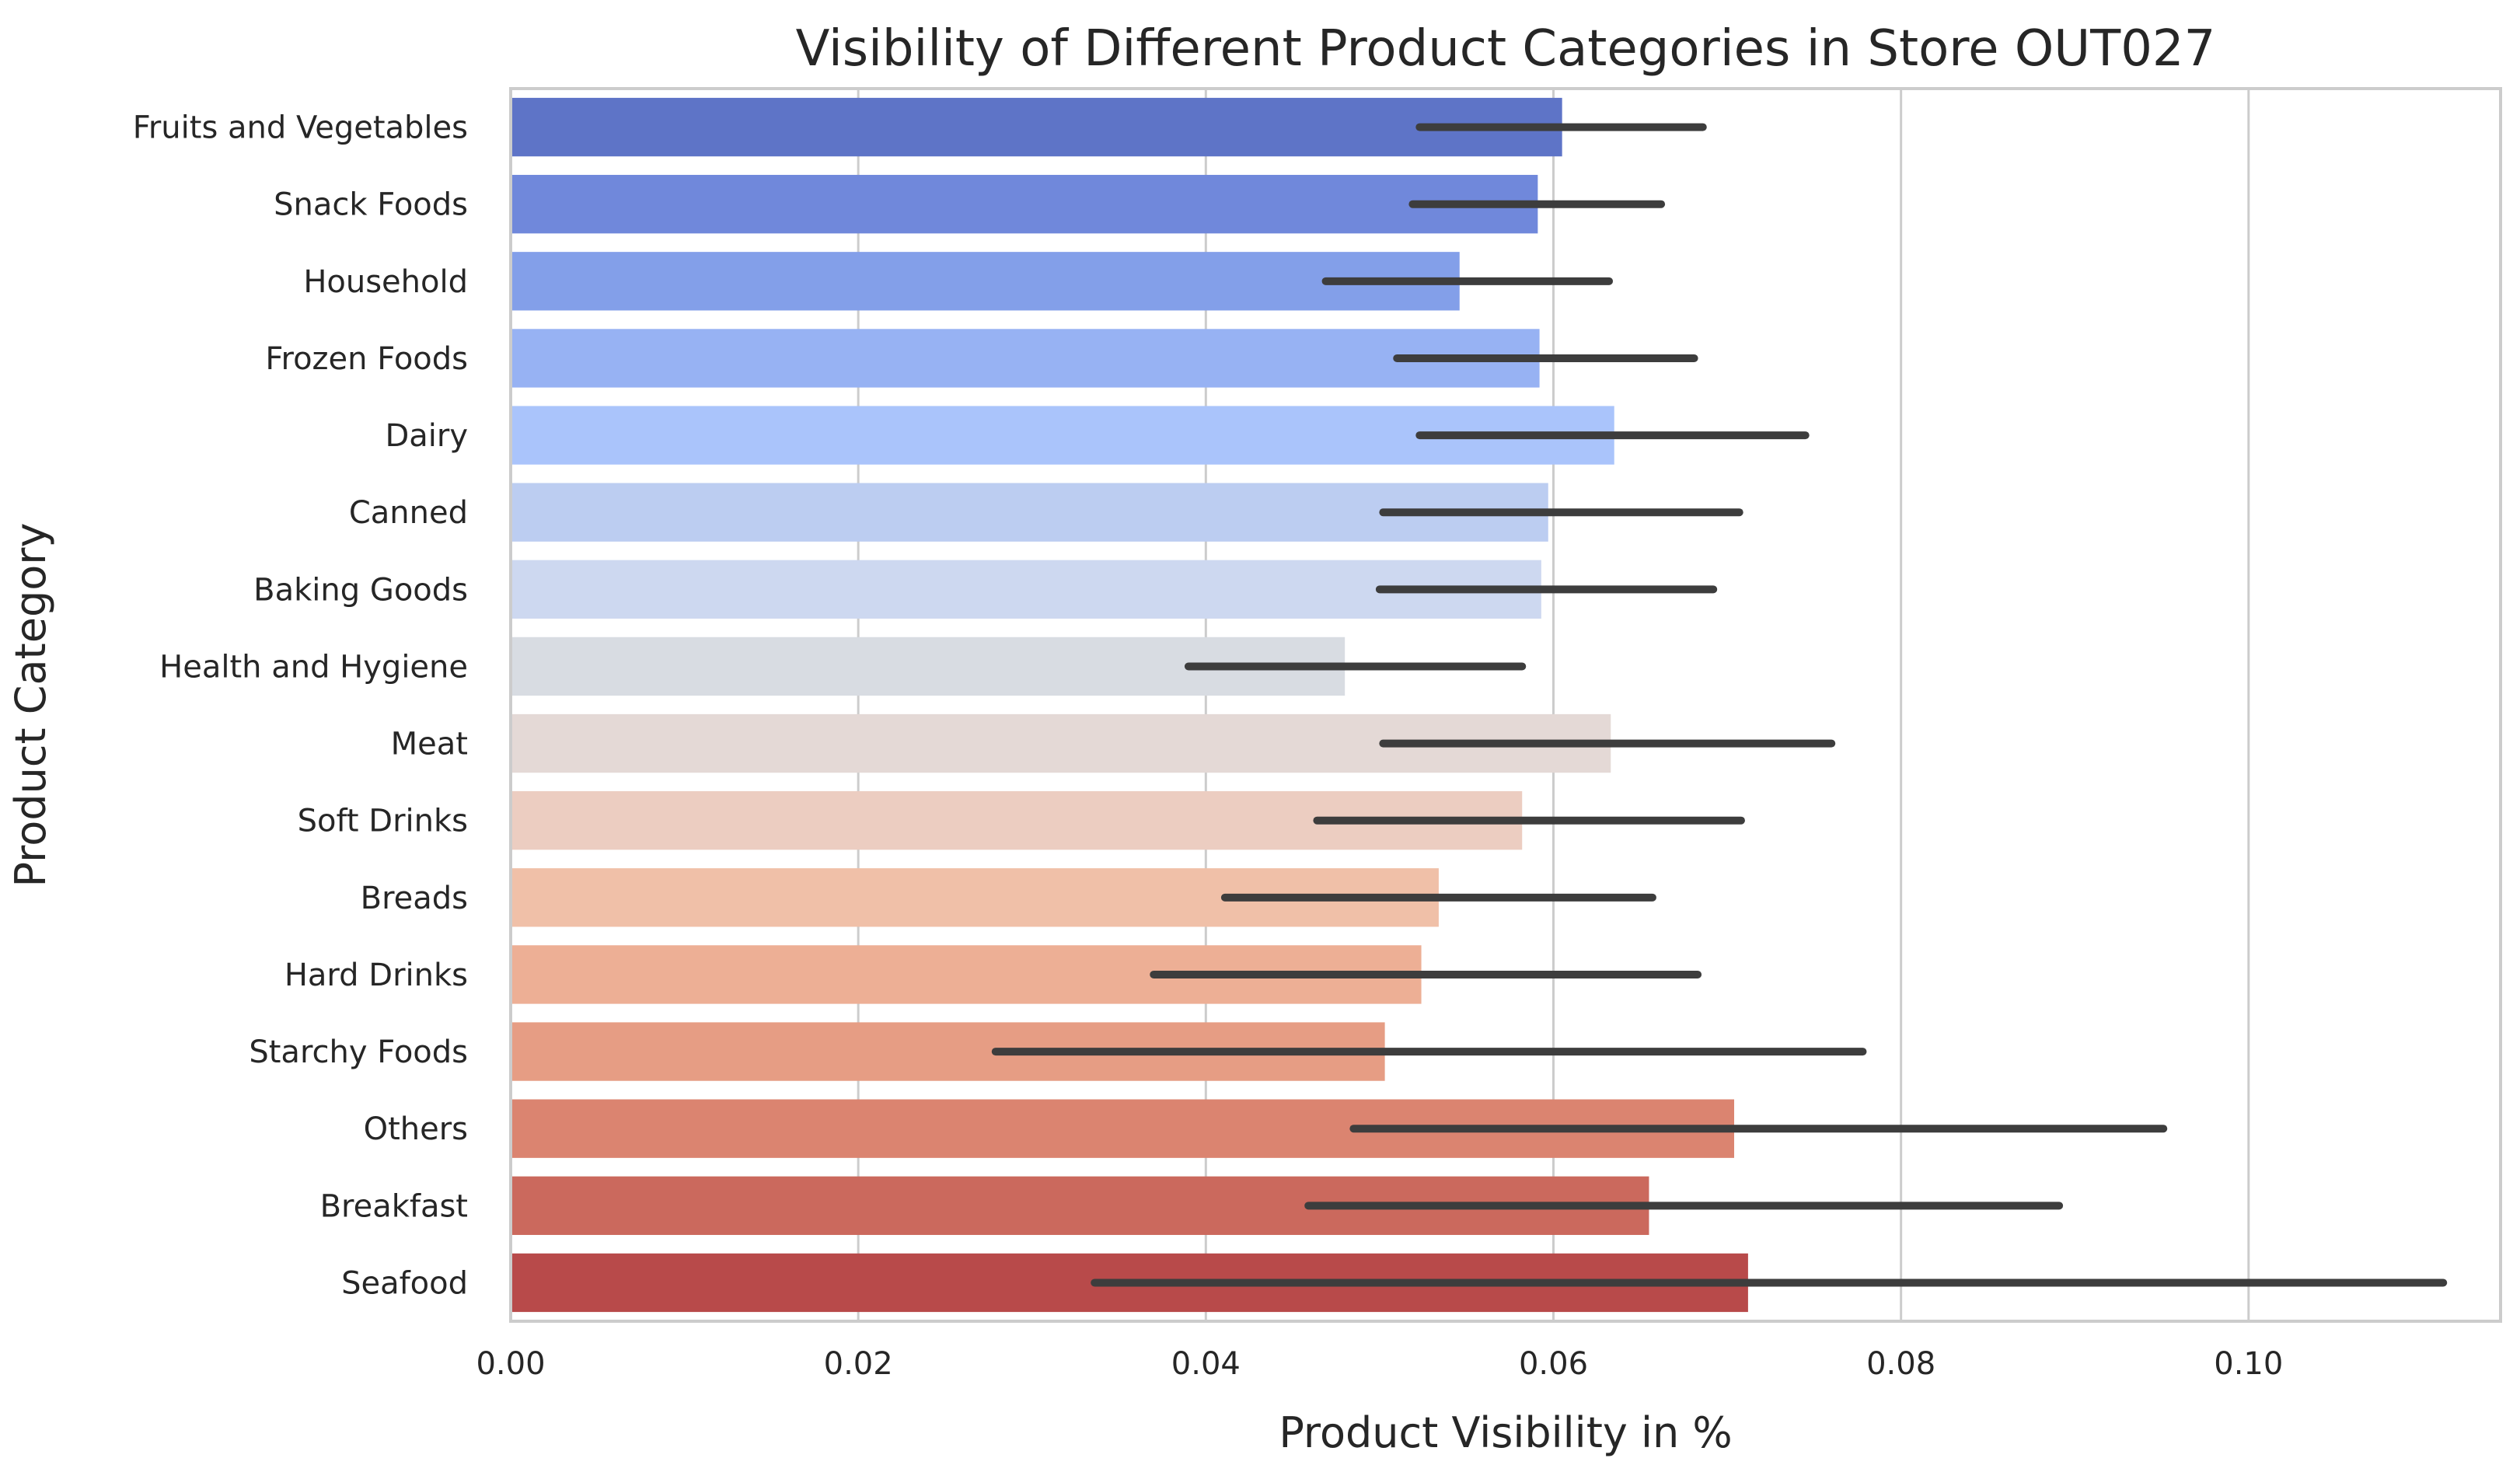 The image size is (2520, 1479). What do you see at coordinates (426, 436) in the screenshot?
I see `y-tick-label: Dairy` at bounding box center [426, 436].